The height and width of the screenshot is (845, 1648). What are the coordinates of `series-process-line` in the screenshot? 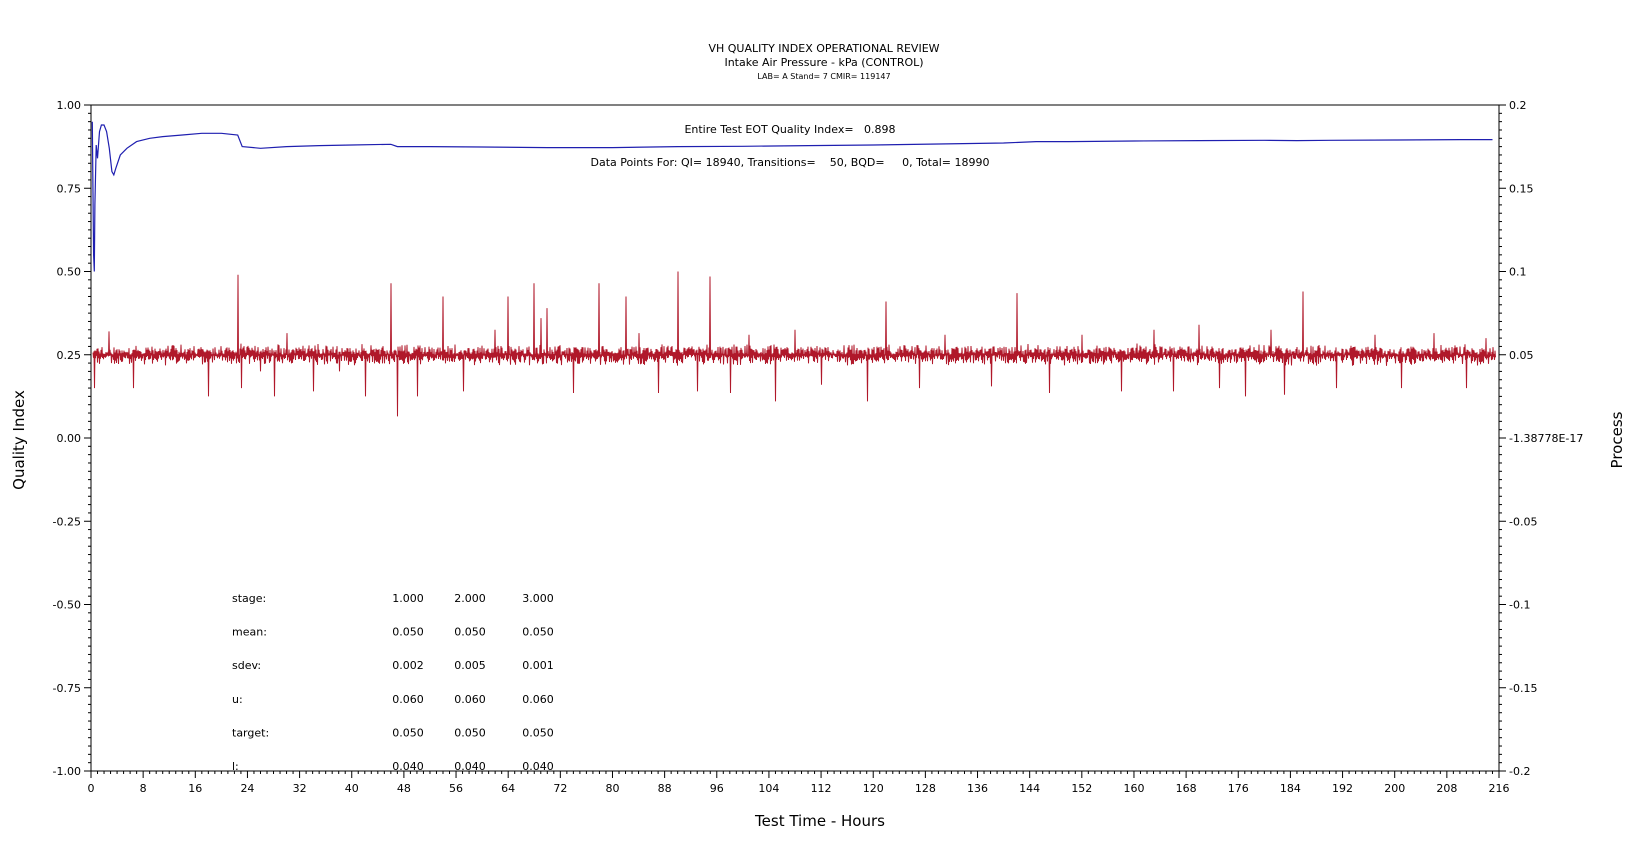 It's located at (794, 344).